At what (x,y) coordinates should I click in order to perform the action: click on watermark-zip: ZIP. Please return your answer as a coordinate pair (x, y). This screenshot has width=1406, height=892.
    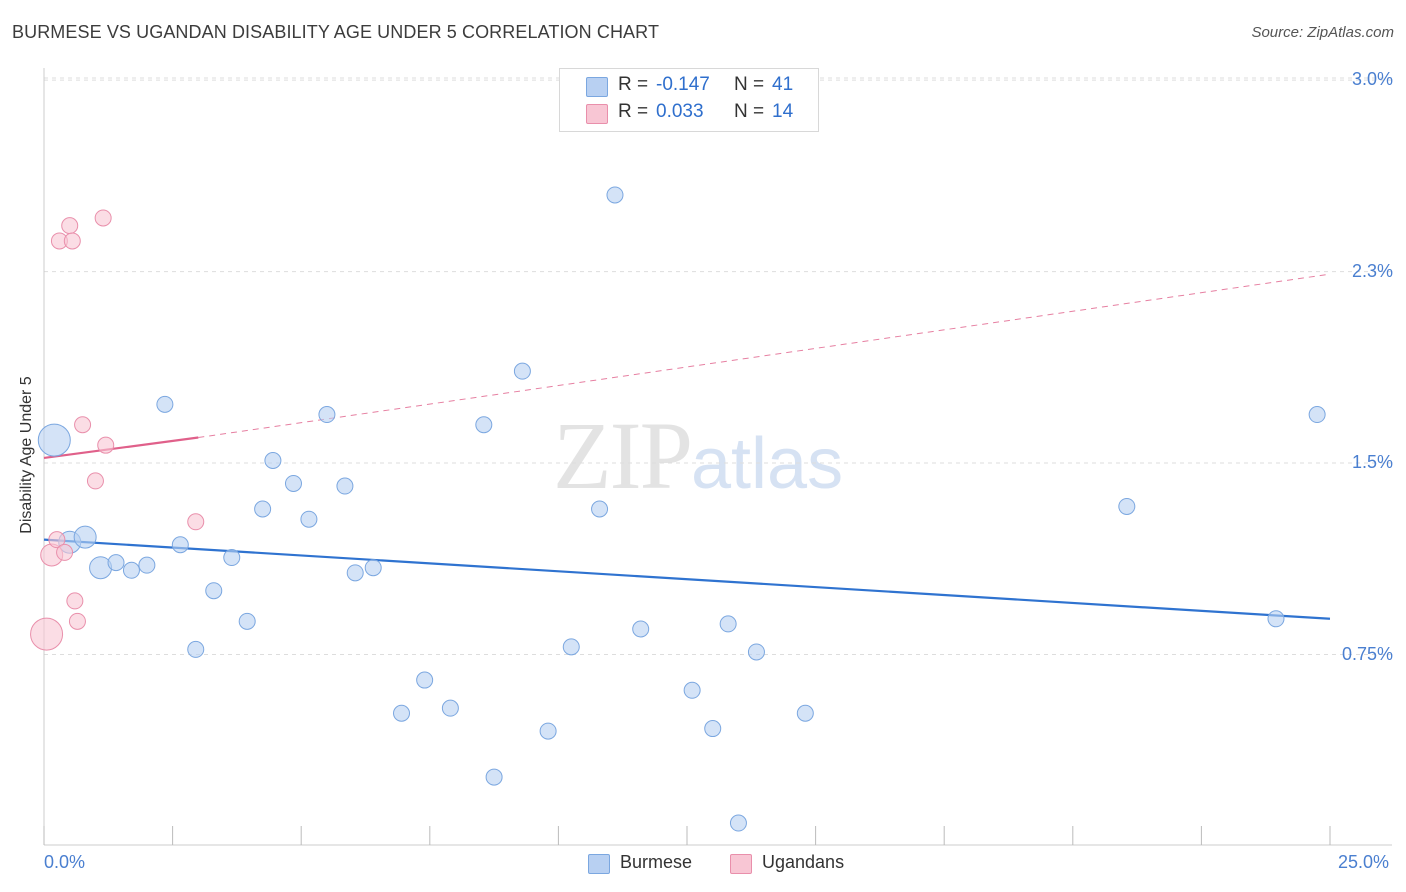
    Looking at the image, I should click on (623, 455).